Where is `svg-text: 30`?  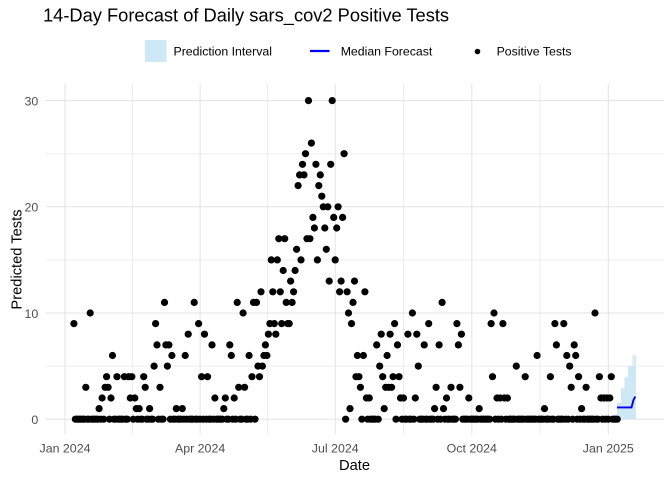 svg-text: 30 is located at coordinates (32, 102).